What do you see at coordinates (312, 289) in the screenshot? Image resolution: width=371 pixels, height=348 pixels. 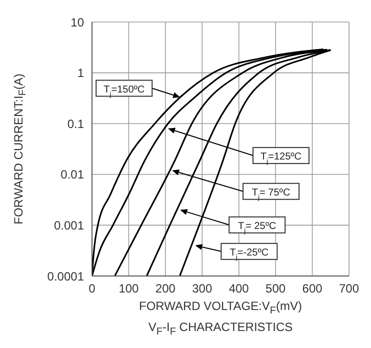 I see `x-tick-label: 600` at bounding box center [312, 289].